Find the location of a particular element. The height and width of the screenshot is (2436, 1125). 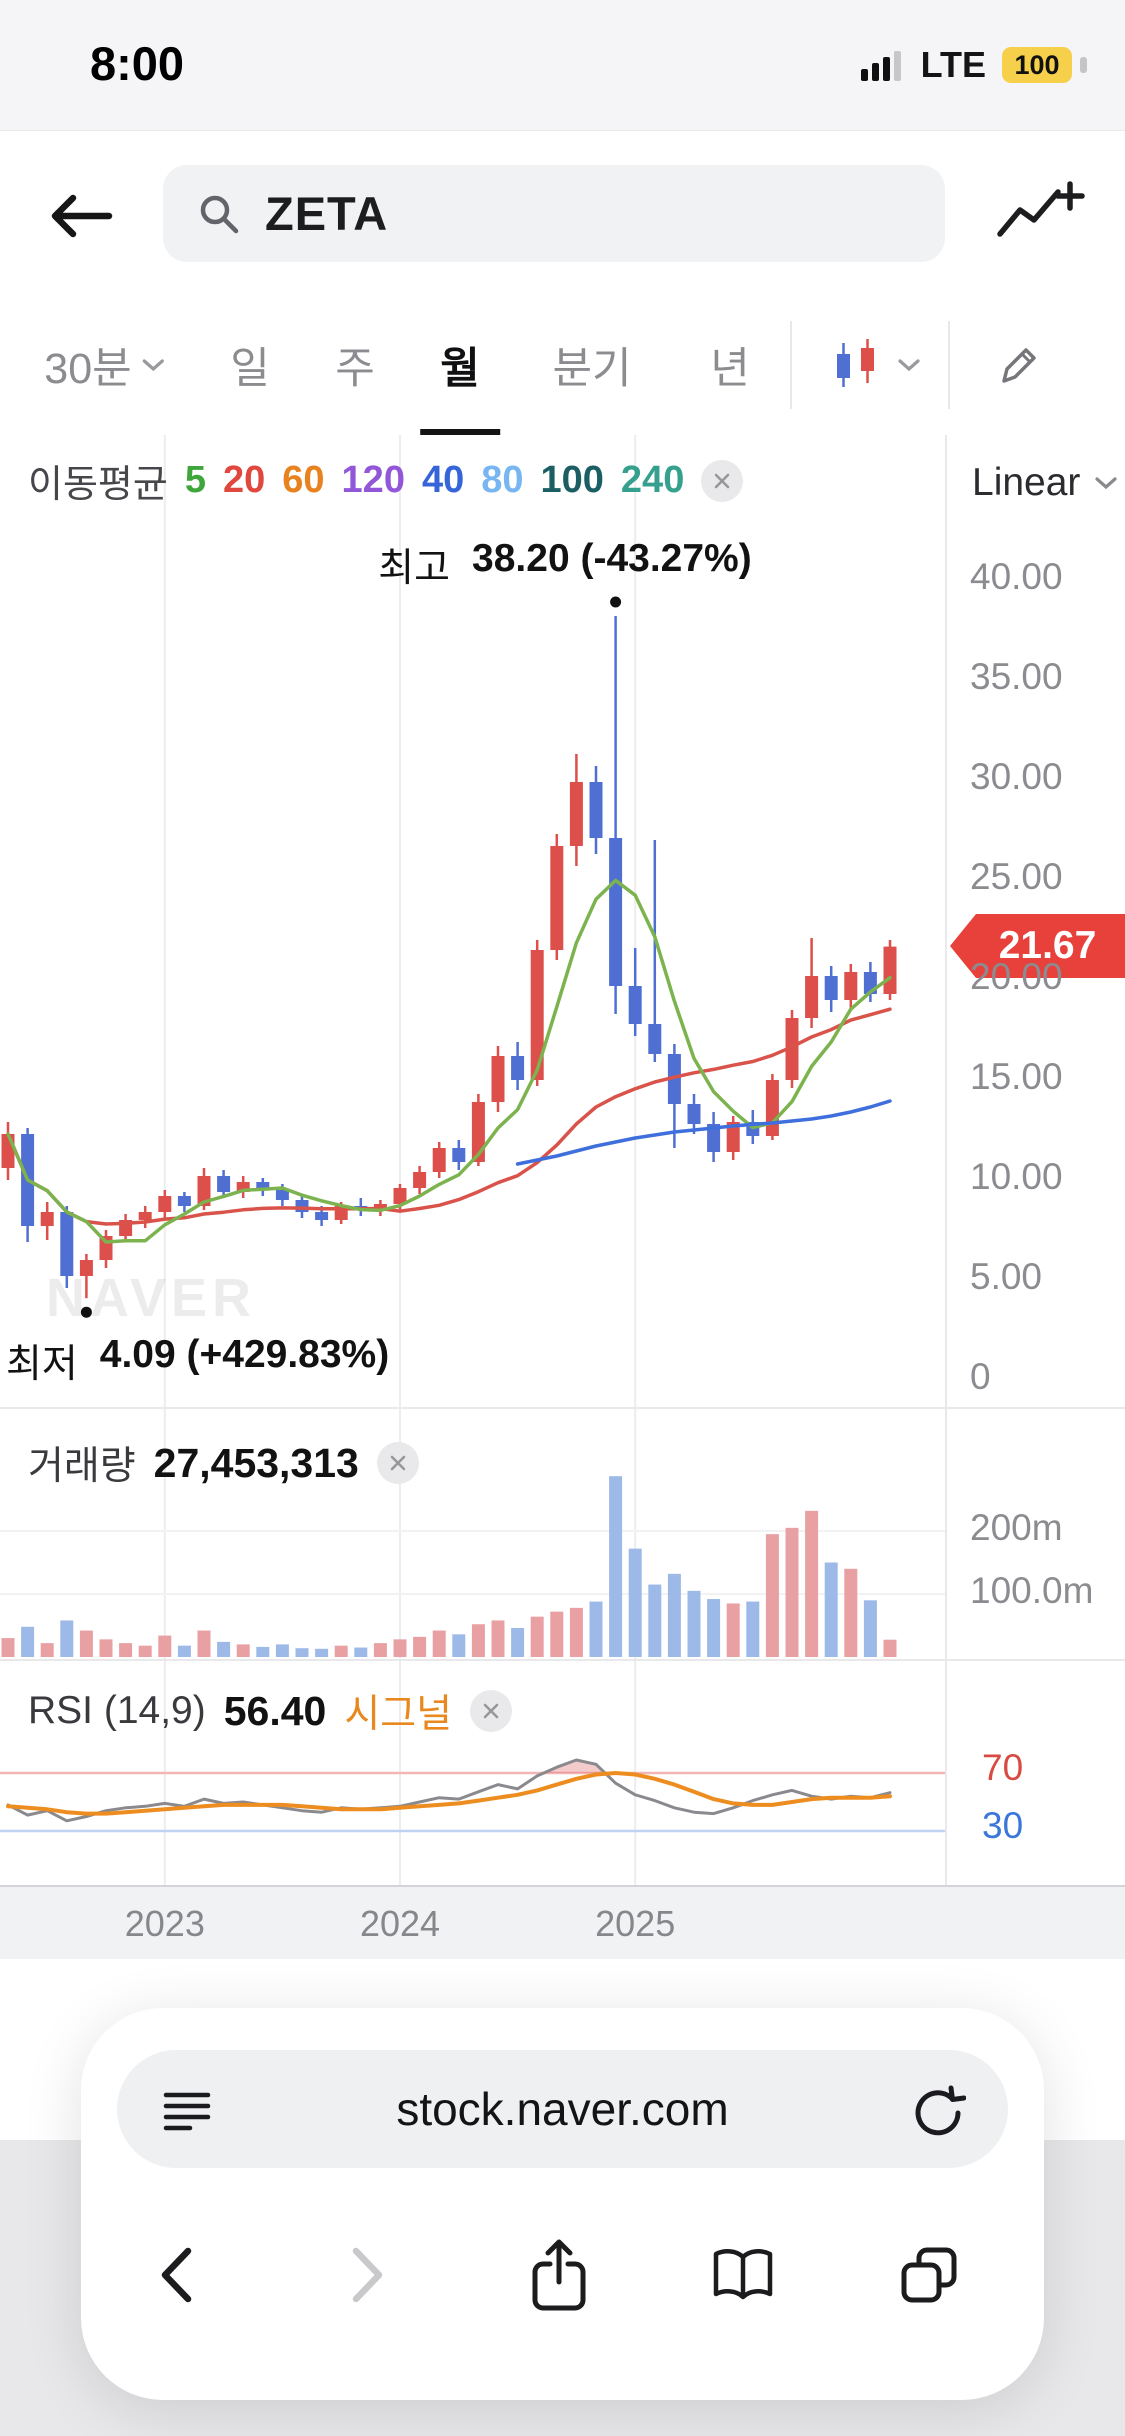

close-ma-button is located at coordinates (722, 480).